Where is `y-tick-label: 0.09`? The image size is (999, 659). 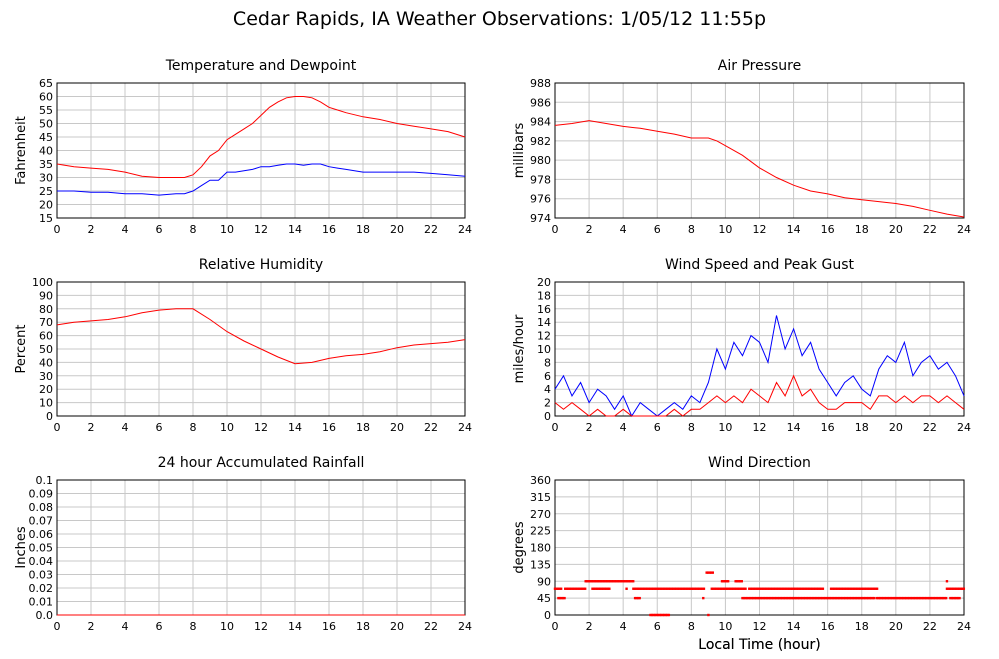 y-tick-label: 0.09 is located at coordinates (41, 494).